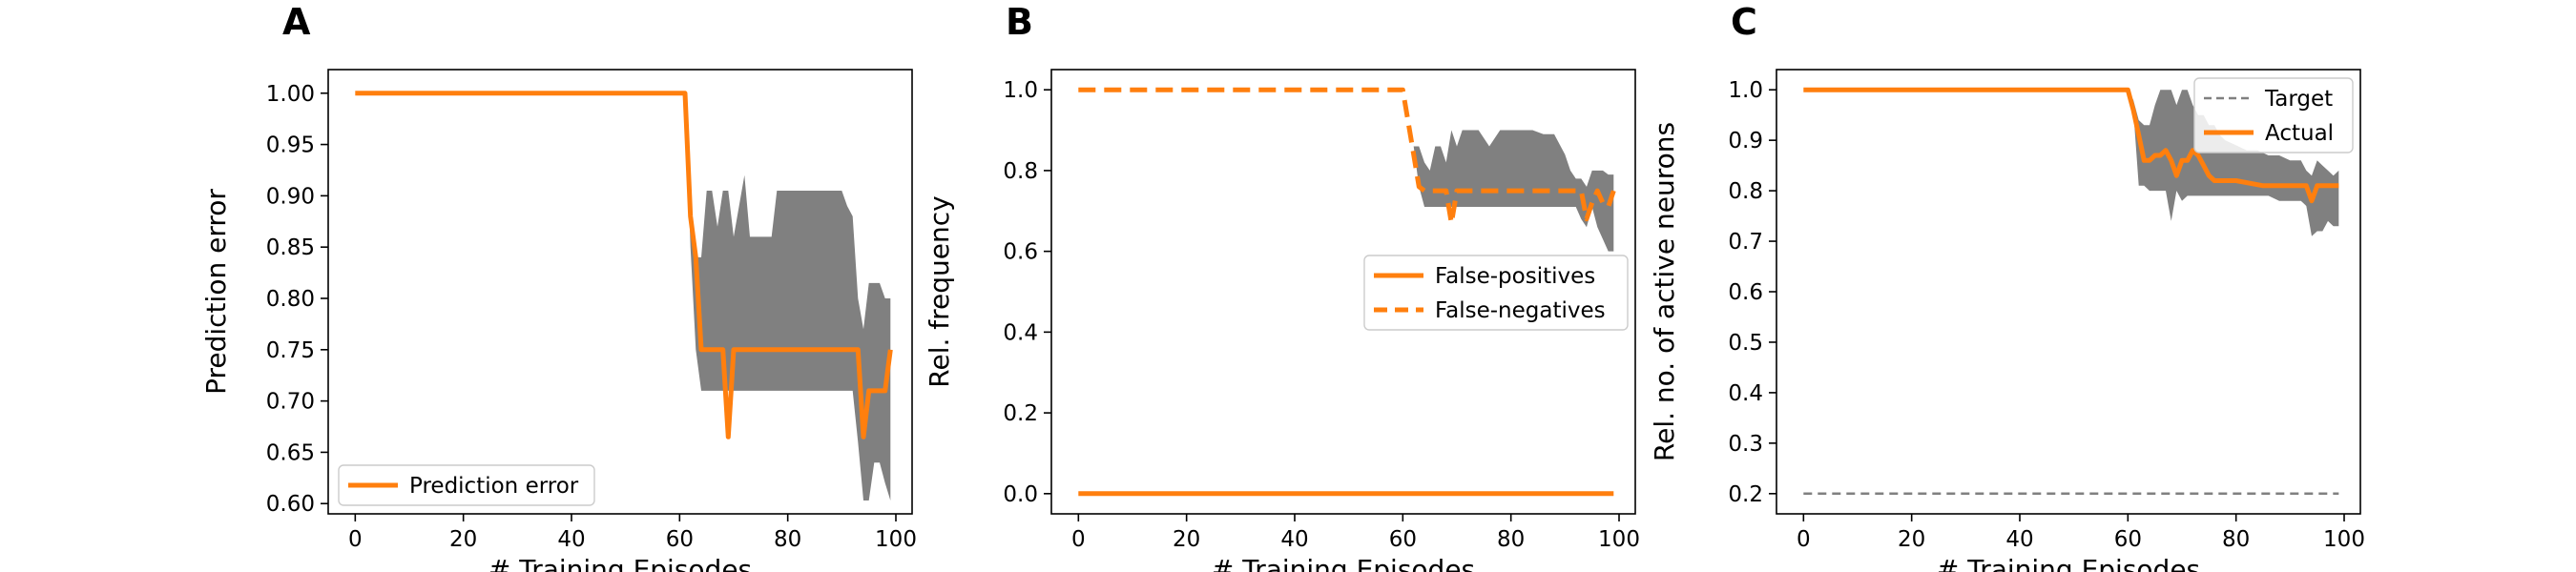  Describe the element at coordinates (290, 504) in the screenshot. I see `y-tick-label: 0.60` at that location.